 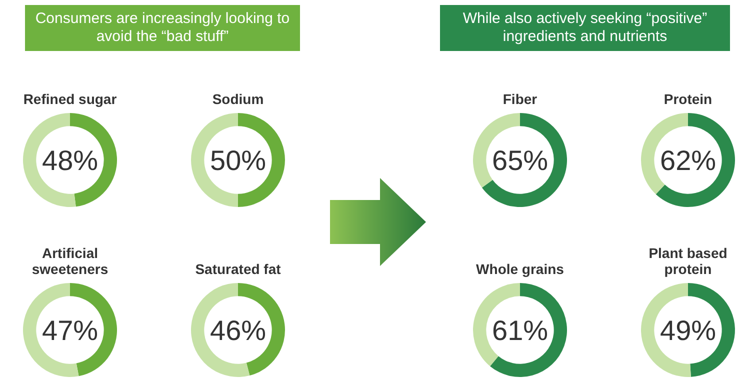 I want to click on text: While also actively seeking “positive” ingredients and nutrients, so click(x=585, y=28).